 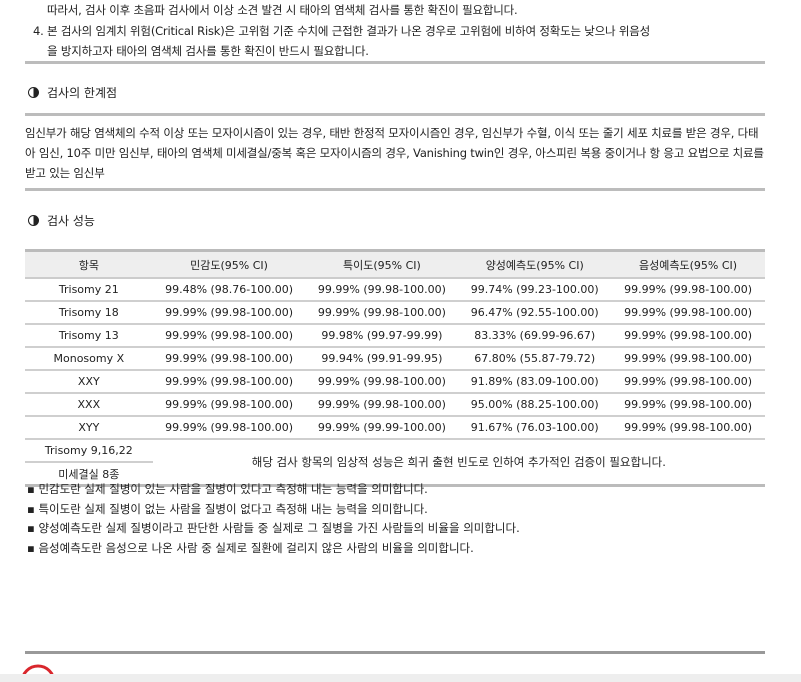 What do you see at coordinates (382, 428) in the screenshot?
I see `table-cell: 99.99% (99.99-100.00)` at bounding box center [382, 428].